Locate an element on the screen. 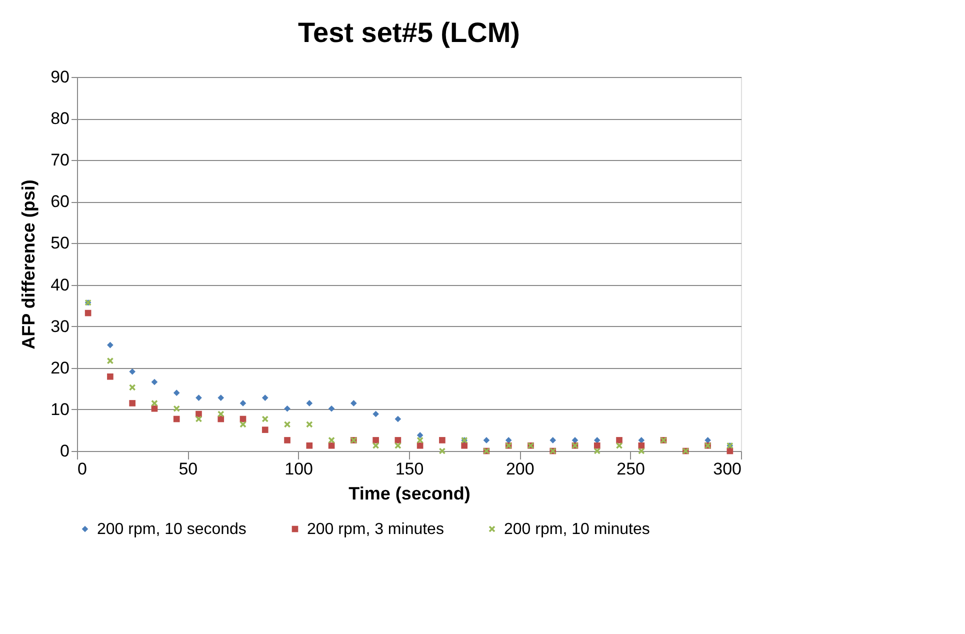 The height and width of the screenshot is (634, 965). x-tick-label: 150 is located at coordinates (409, 469).